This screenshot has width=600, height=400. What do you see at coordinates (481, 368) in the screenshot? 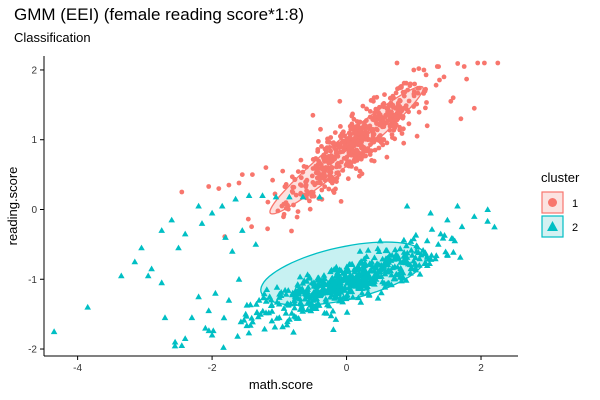
I see `x-tick-label: 2` at bounding box center [481, 368].